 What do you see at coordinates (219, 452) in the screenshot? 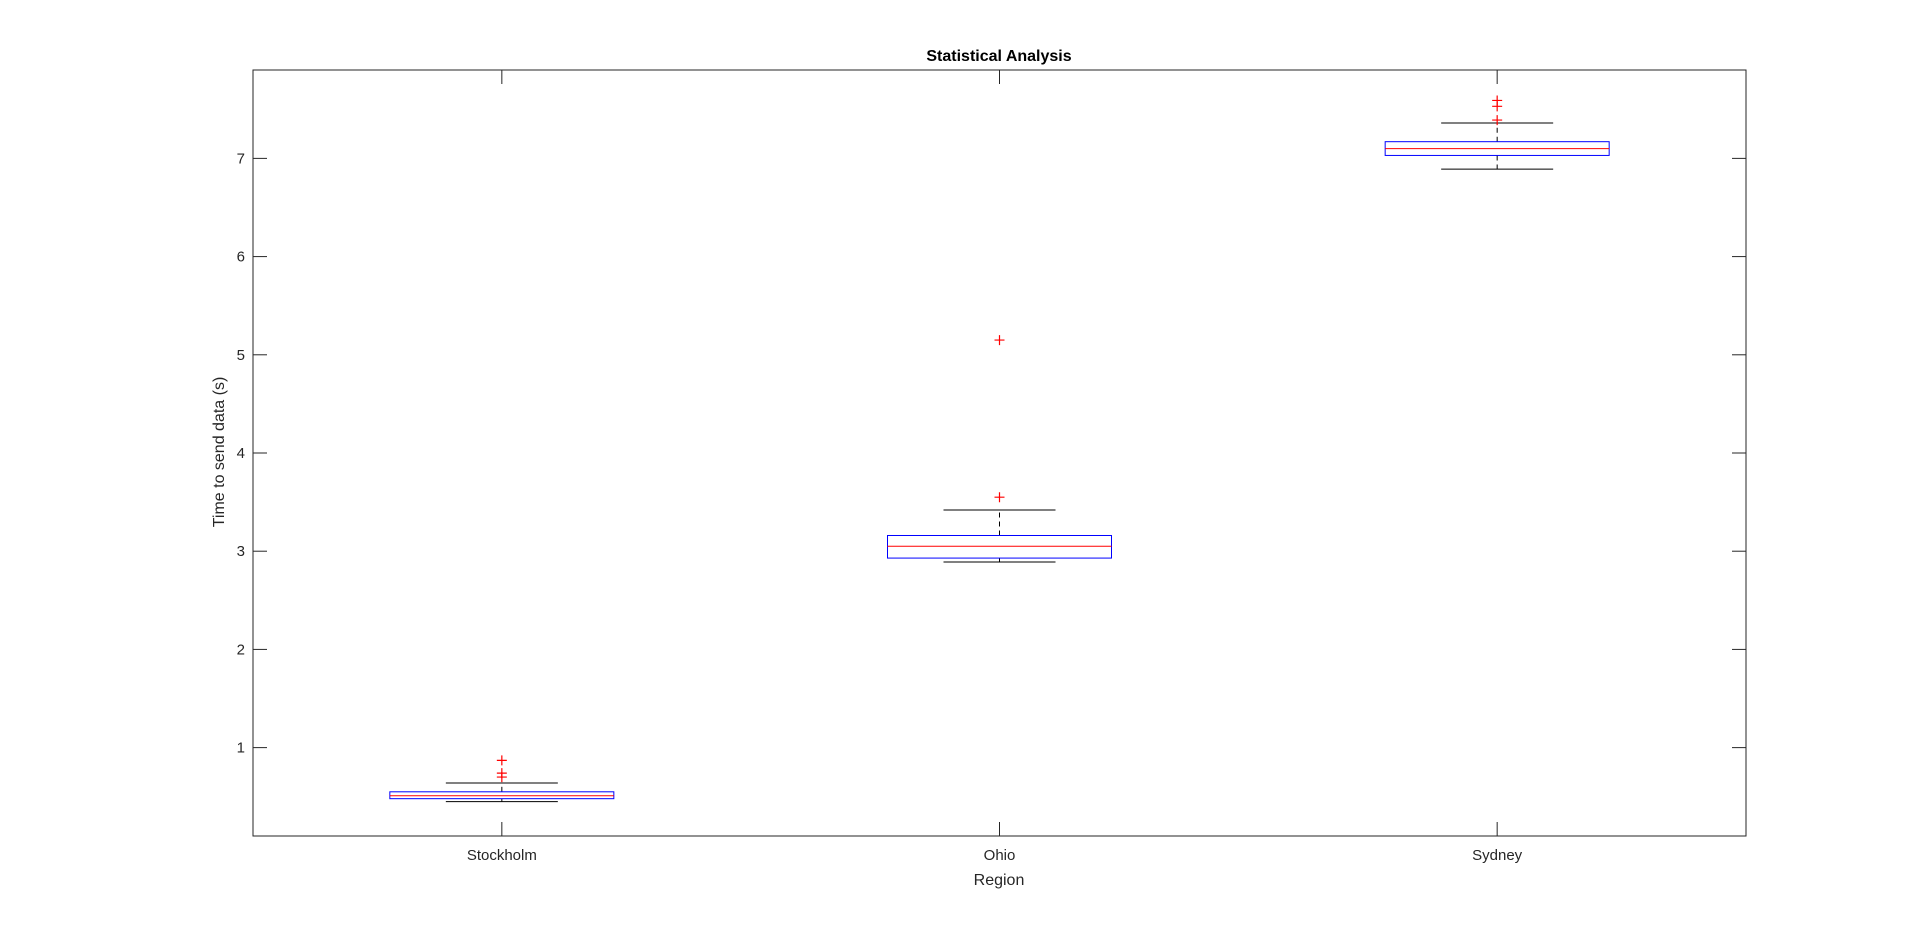
I see `y-axis-label: Time to send data (s)` at bounding box center [219, 452].